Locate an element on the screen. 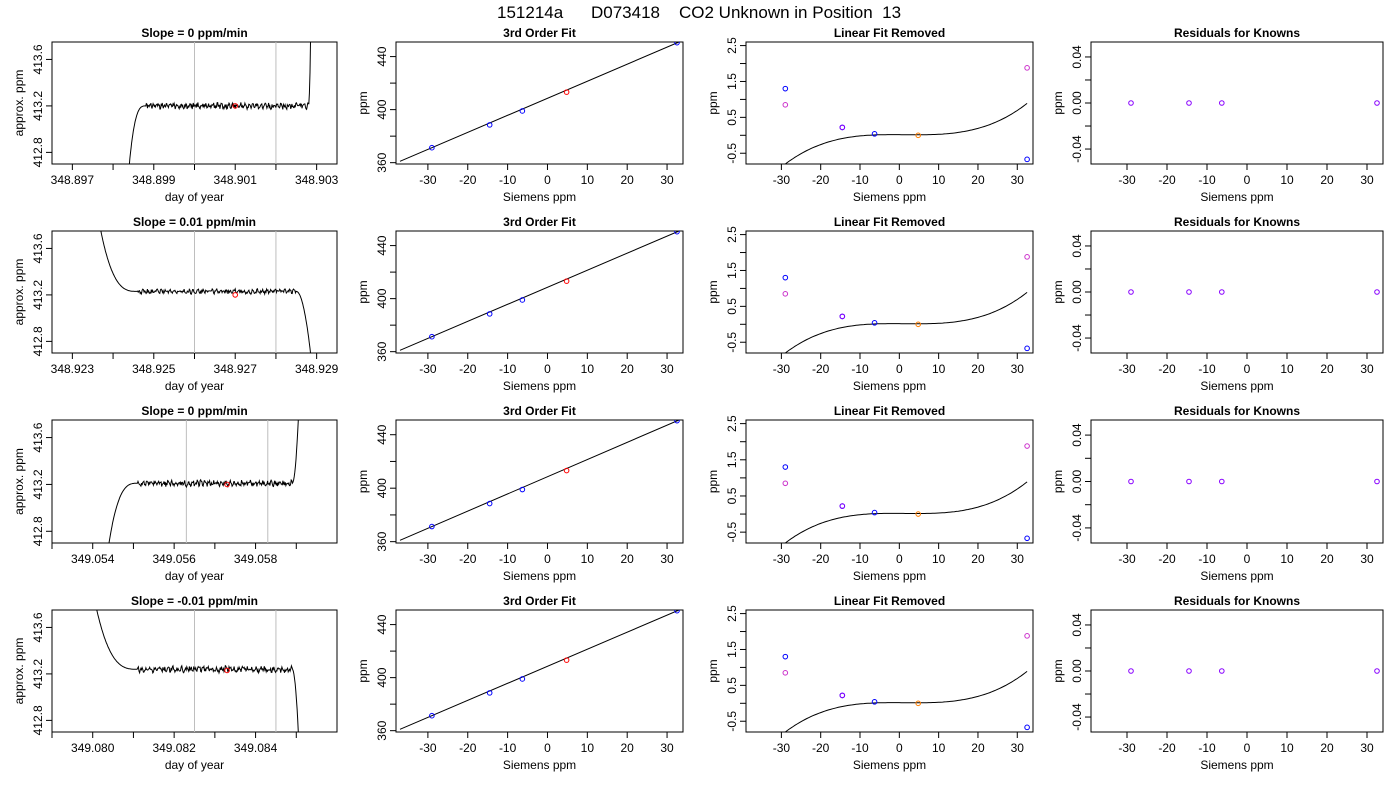 This screenshot has height=800, width=1400. panel-title: 3rd Order Fit is located at coordinates (539, 411).